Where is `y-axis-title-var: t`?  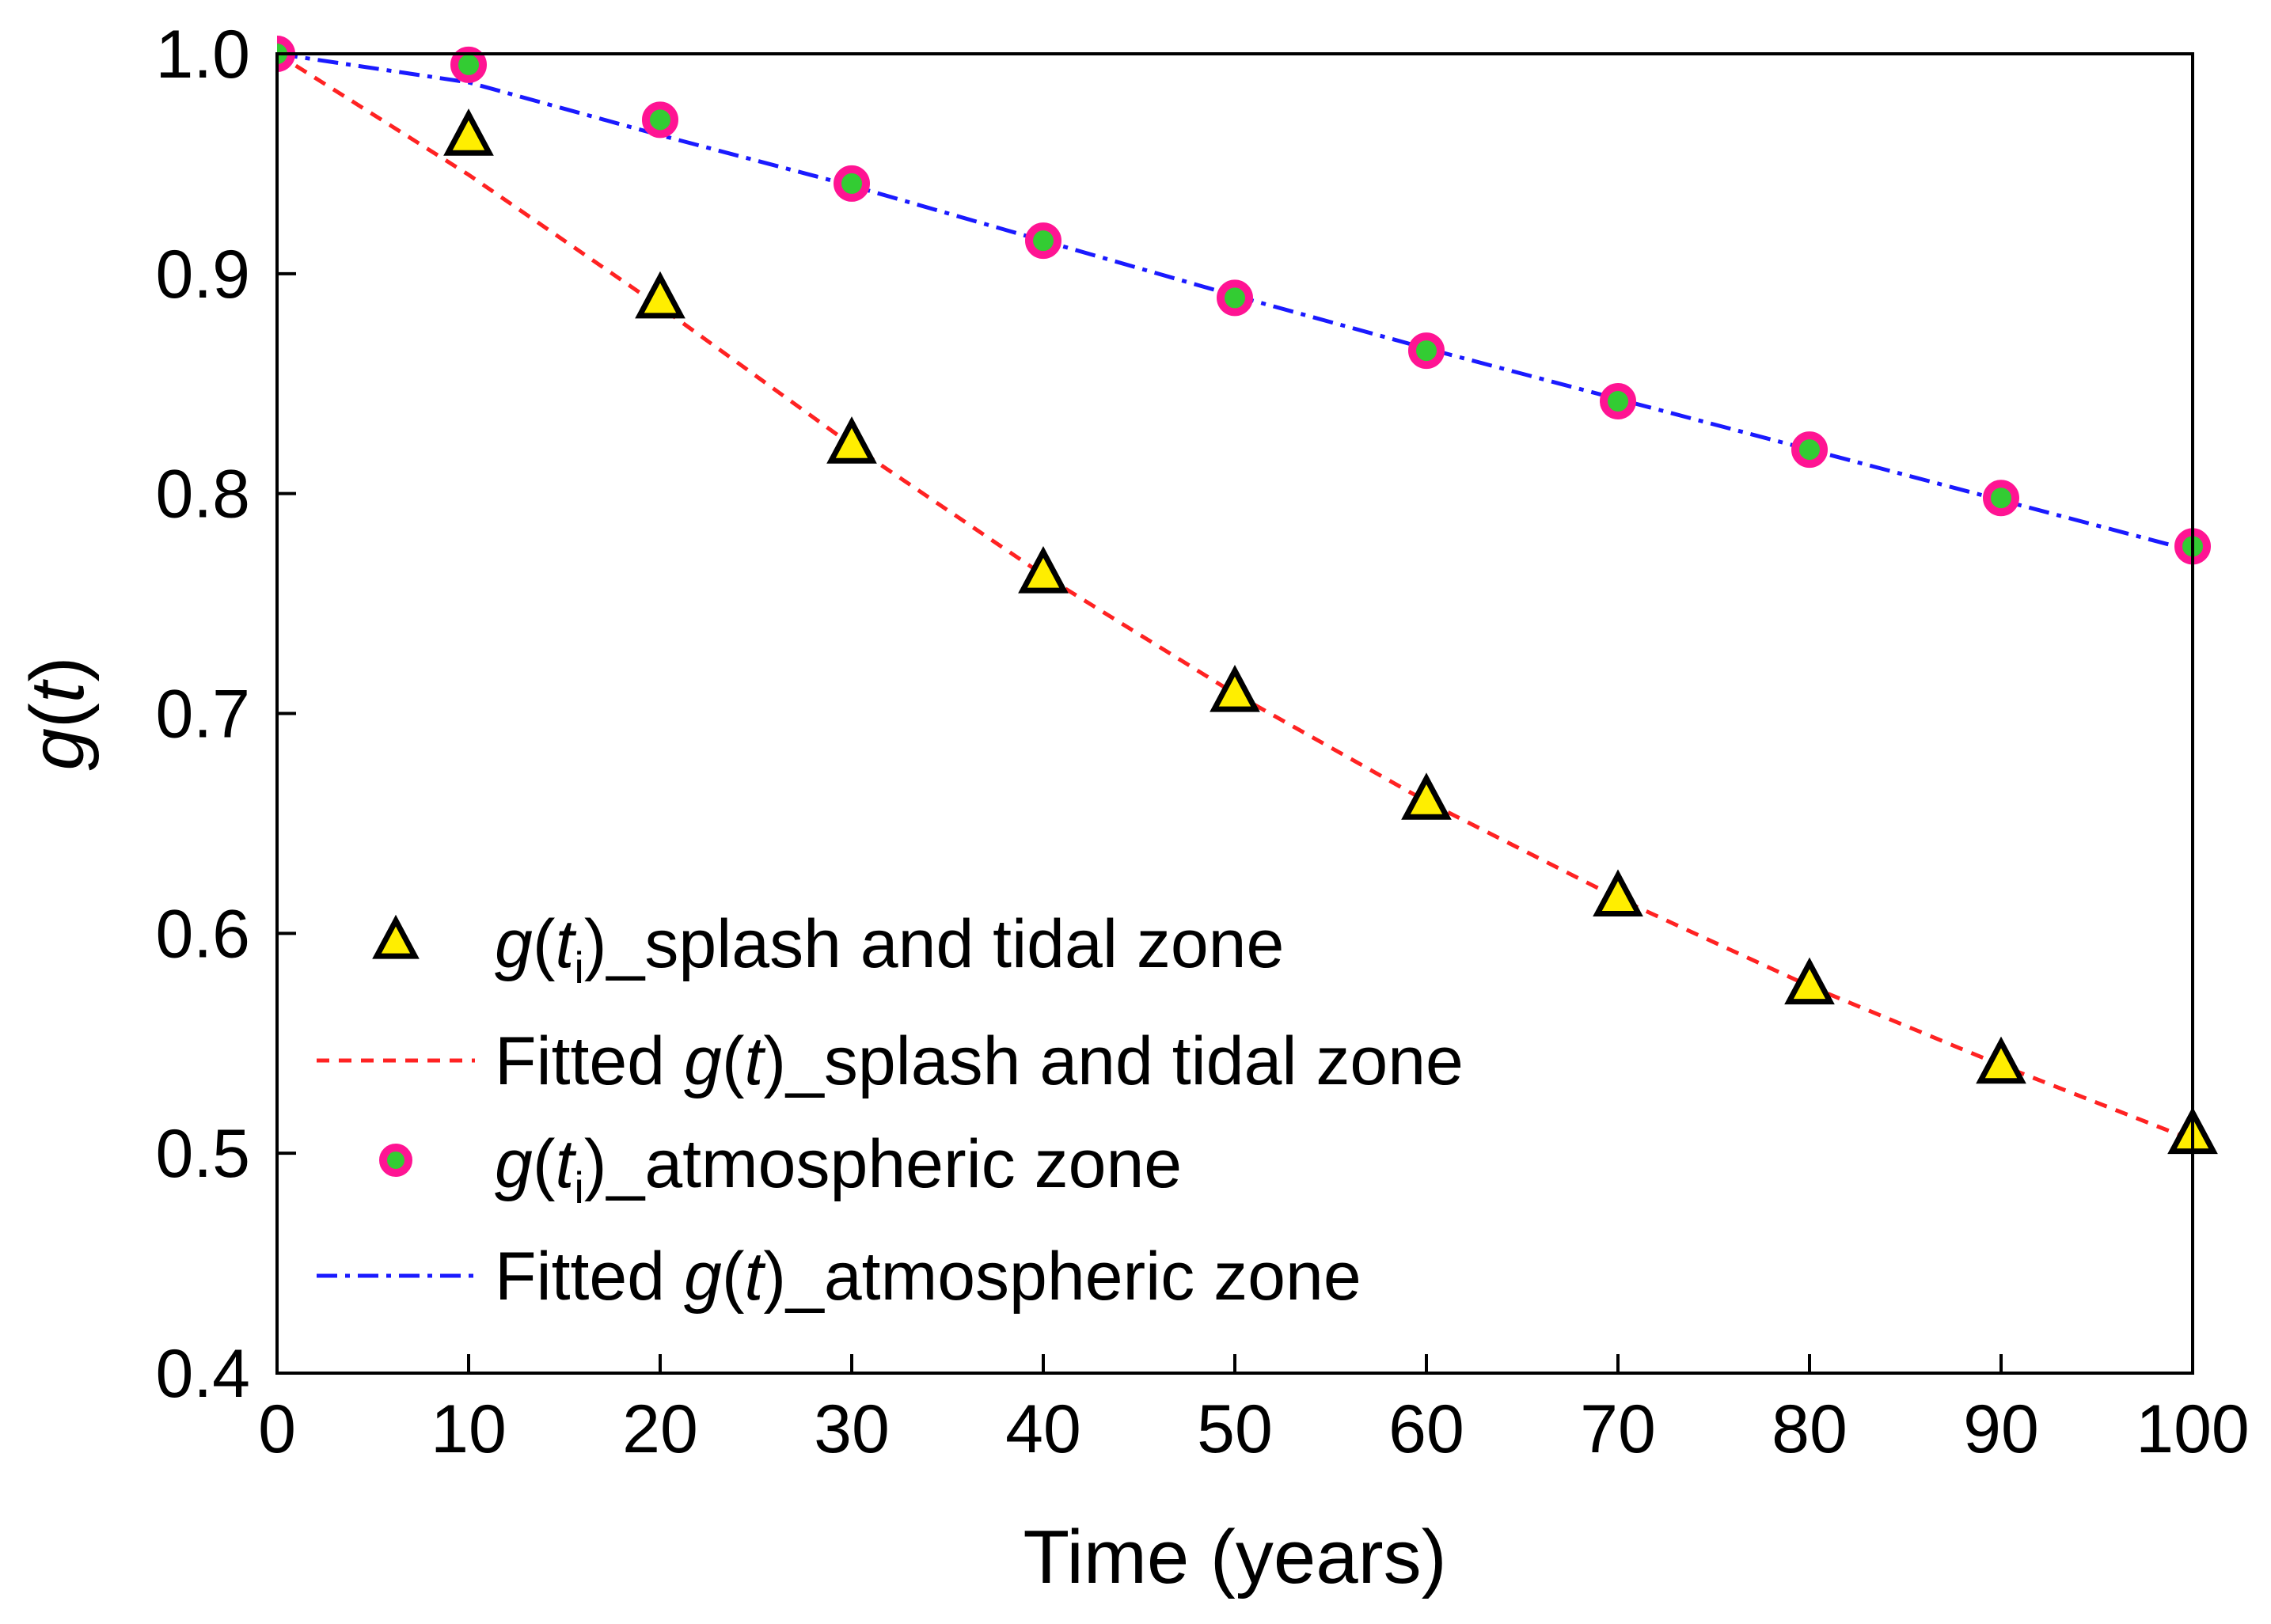
y-axis-title-var: t is located at coordinates (57, 691).